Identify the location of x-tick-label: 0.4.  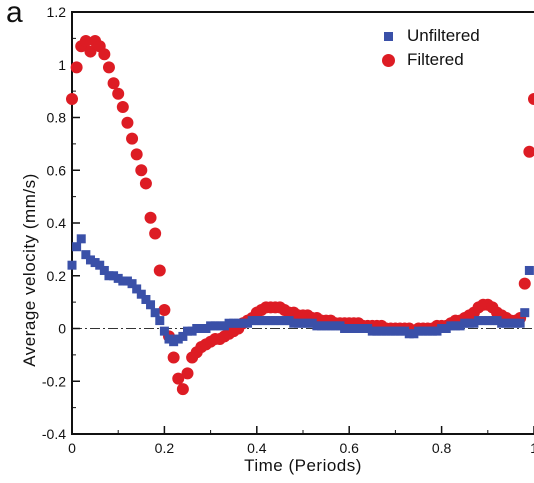
(257, 448).